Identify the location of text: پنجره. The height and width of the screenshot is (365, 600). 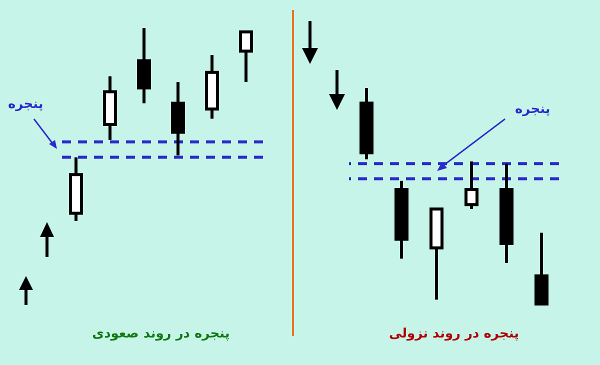
(26, 104).